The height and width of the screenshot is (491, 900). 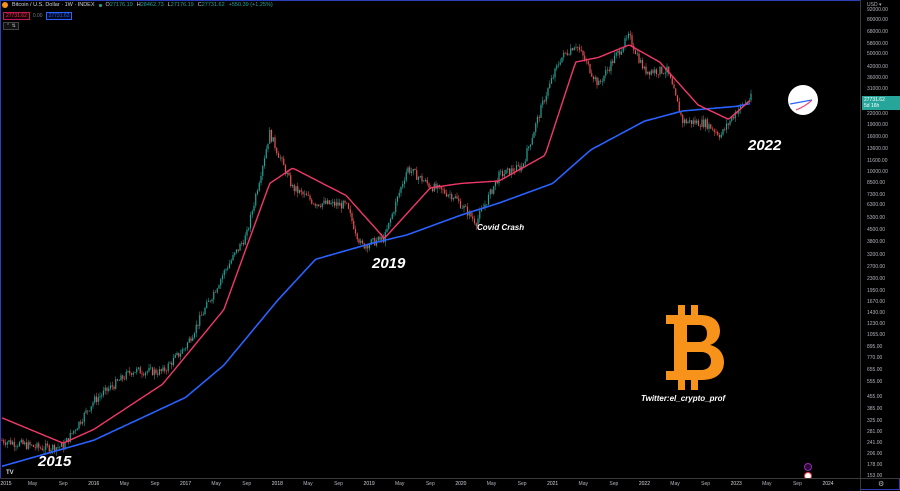 I want to click on price-tick: 92000.00, so click(x=877, y=10).